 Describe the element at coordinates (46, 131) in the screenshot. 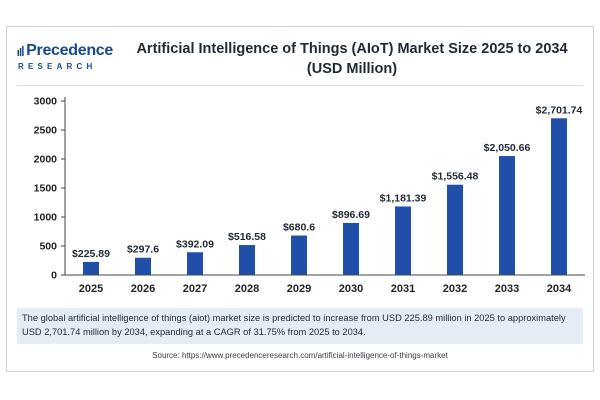

I see `y-tick-label: 2500` at that location.